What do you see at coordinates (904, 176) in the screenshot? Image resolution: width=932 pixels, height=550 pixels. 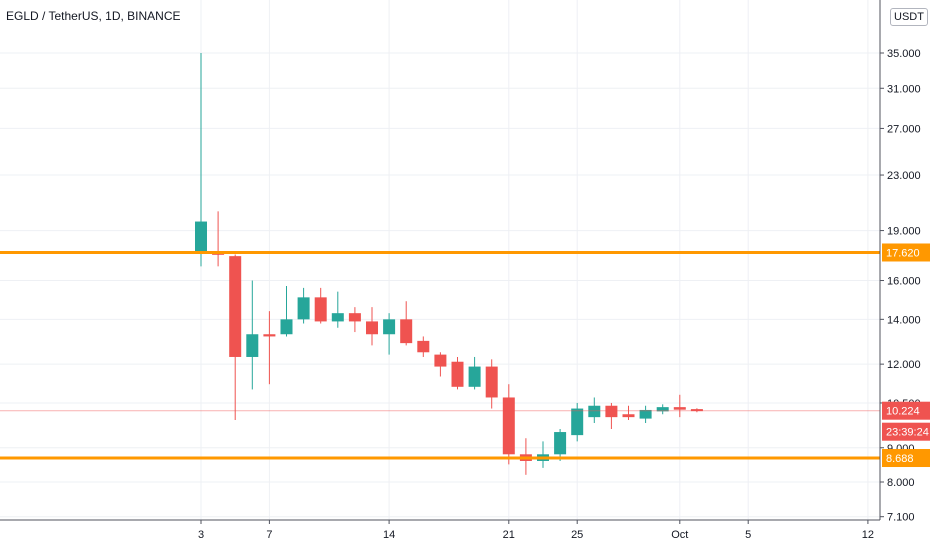 I see `price-tick-label: 23.000` at bounding box center [904, 176].